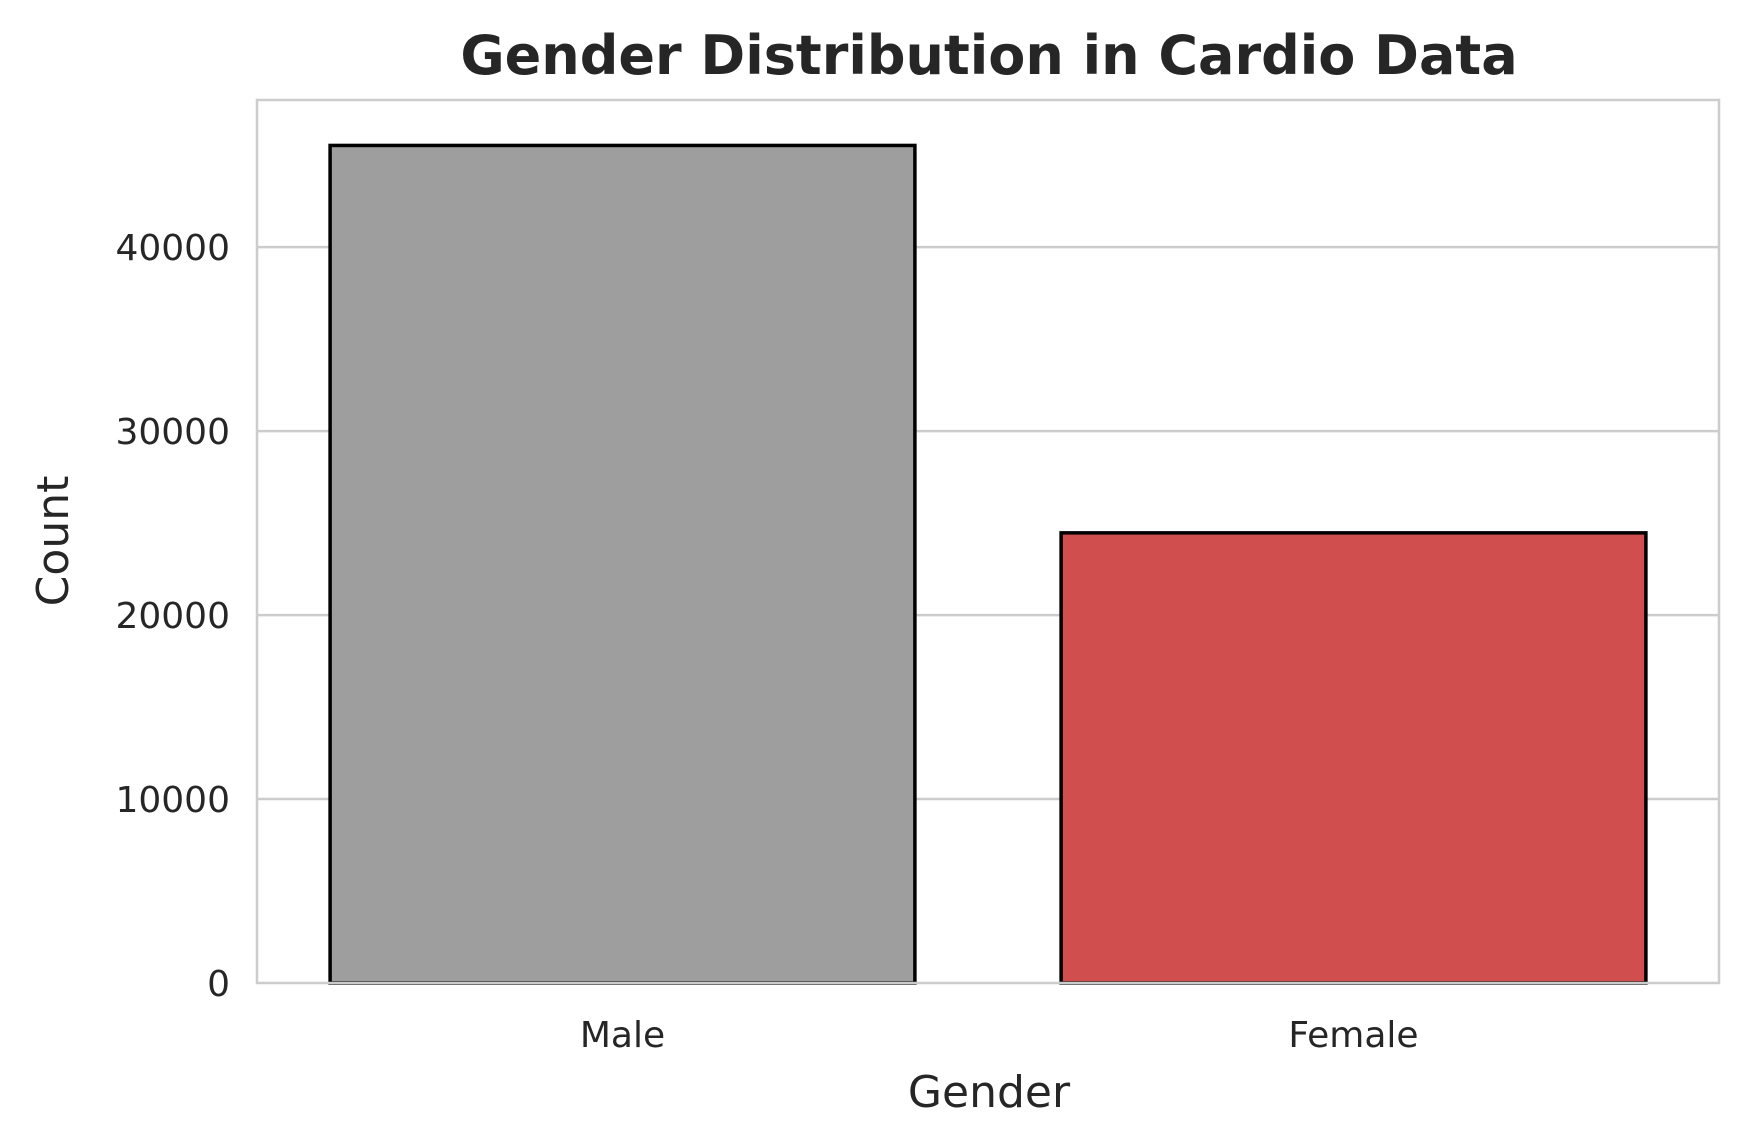 This screenshot has height=1146, width=1747. Describe the element at coordinates (218, 984) in the screenshot. I see `y-tick-label: 0` at that location.